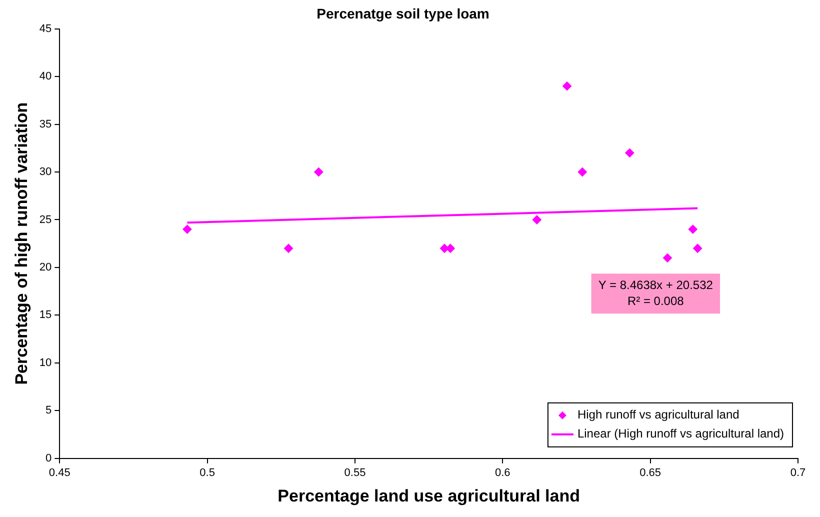 The width and height of the screenshot is (820, 517). What do you see at coordinates (49, 410) in the screenshot?
I see `y-tick-label: 5` at bounding box center [49, 410].